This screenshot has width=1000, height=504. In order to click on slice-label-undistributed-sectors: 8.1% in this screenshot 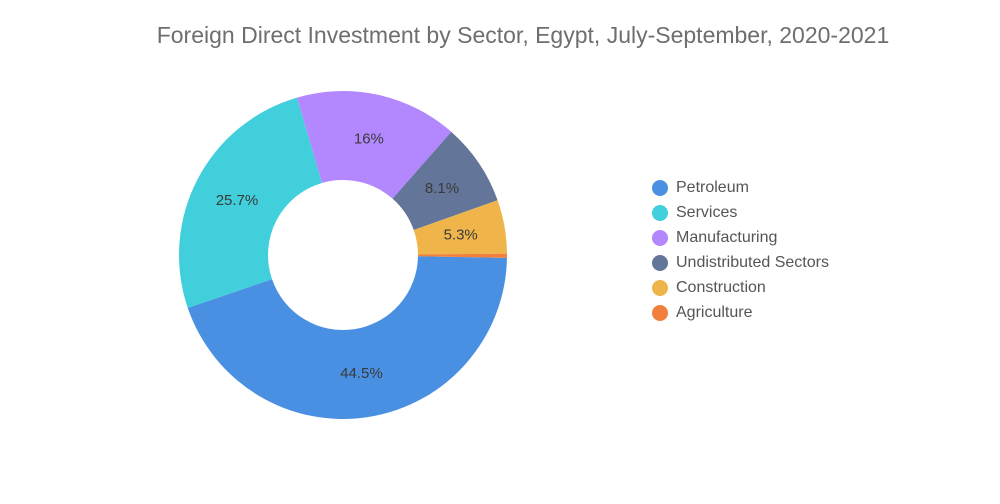, I will do `click(442, 188)`.